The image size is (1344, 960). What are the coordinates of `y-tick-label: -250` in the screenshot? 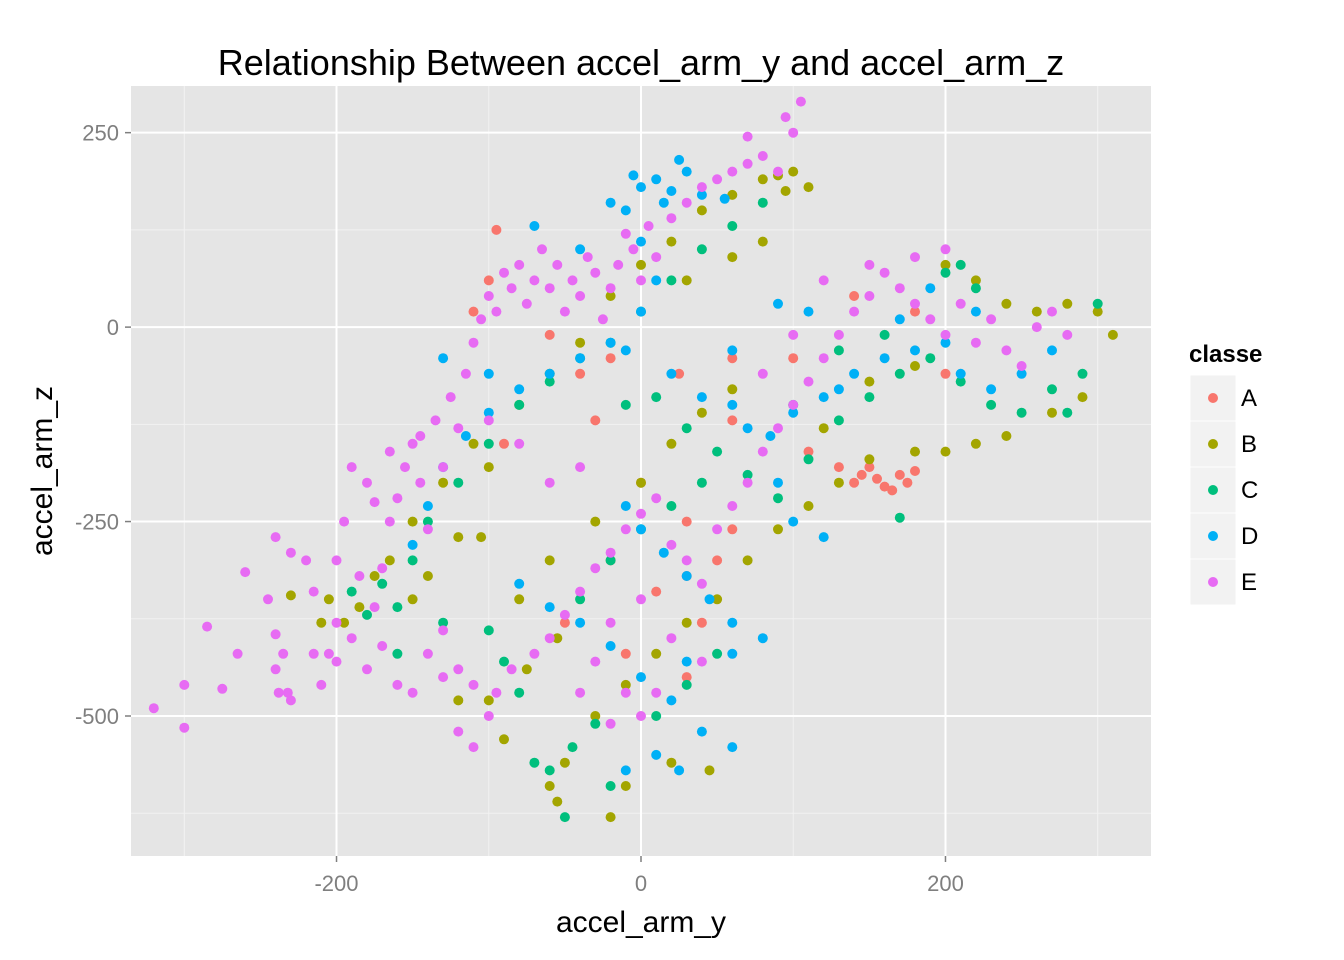 It's located at (97, 522).